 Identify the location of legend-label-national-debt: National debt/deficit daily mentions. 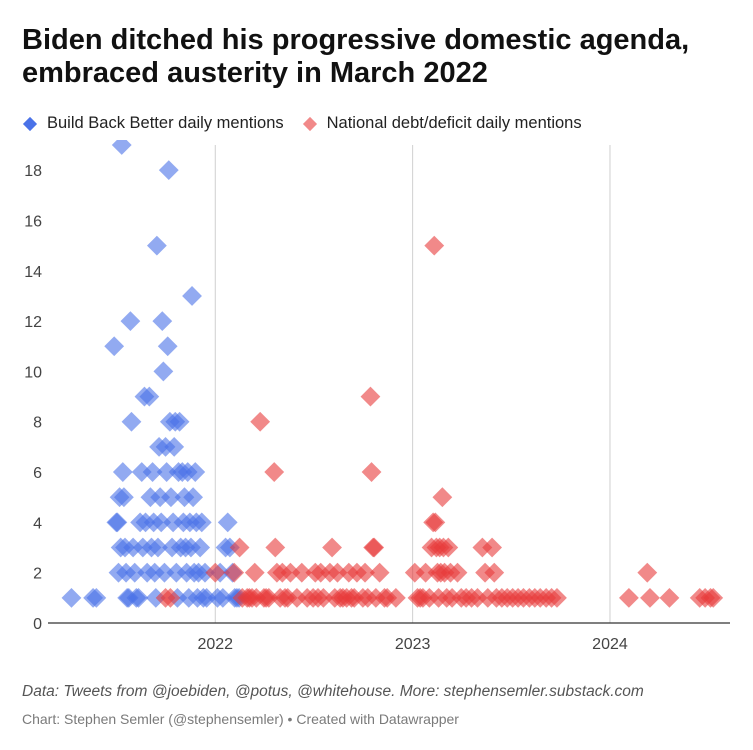
(454, 123).